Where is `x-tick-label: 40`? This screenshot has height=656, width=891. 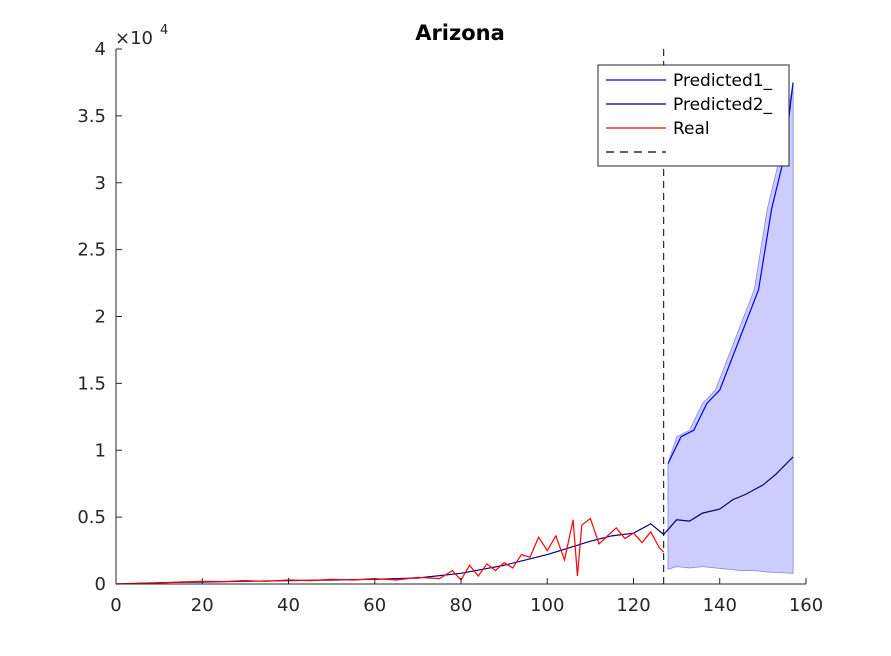 x-tick-label: 40 is located at coordinates (288, 605).